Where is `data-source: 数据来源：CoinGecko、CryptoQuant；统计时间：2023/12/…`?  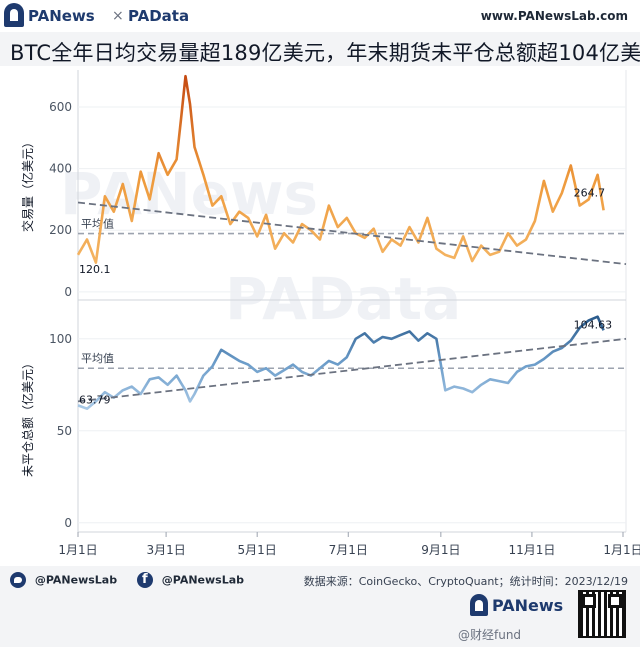
data-source: 数据来源：CoinGecko、CryptoQuant；统计时间：2023/12/… is located at coordinates (465, 581).